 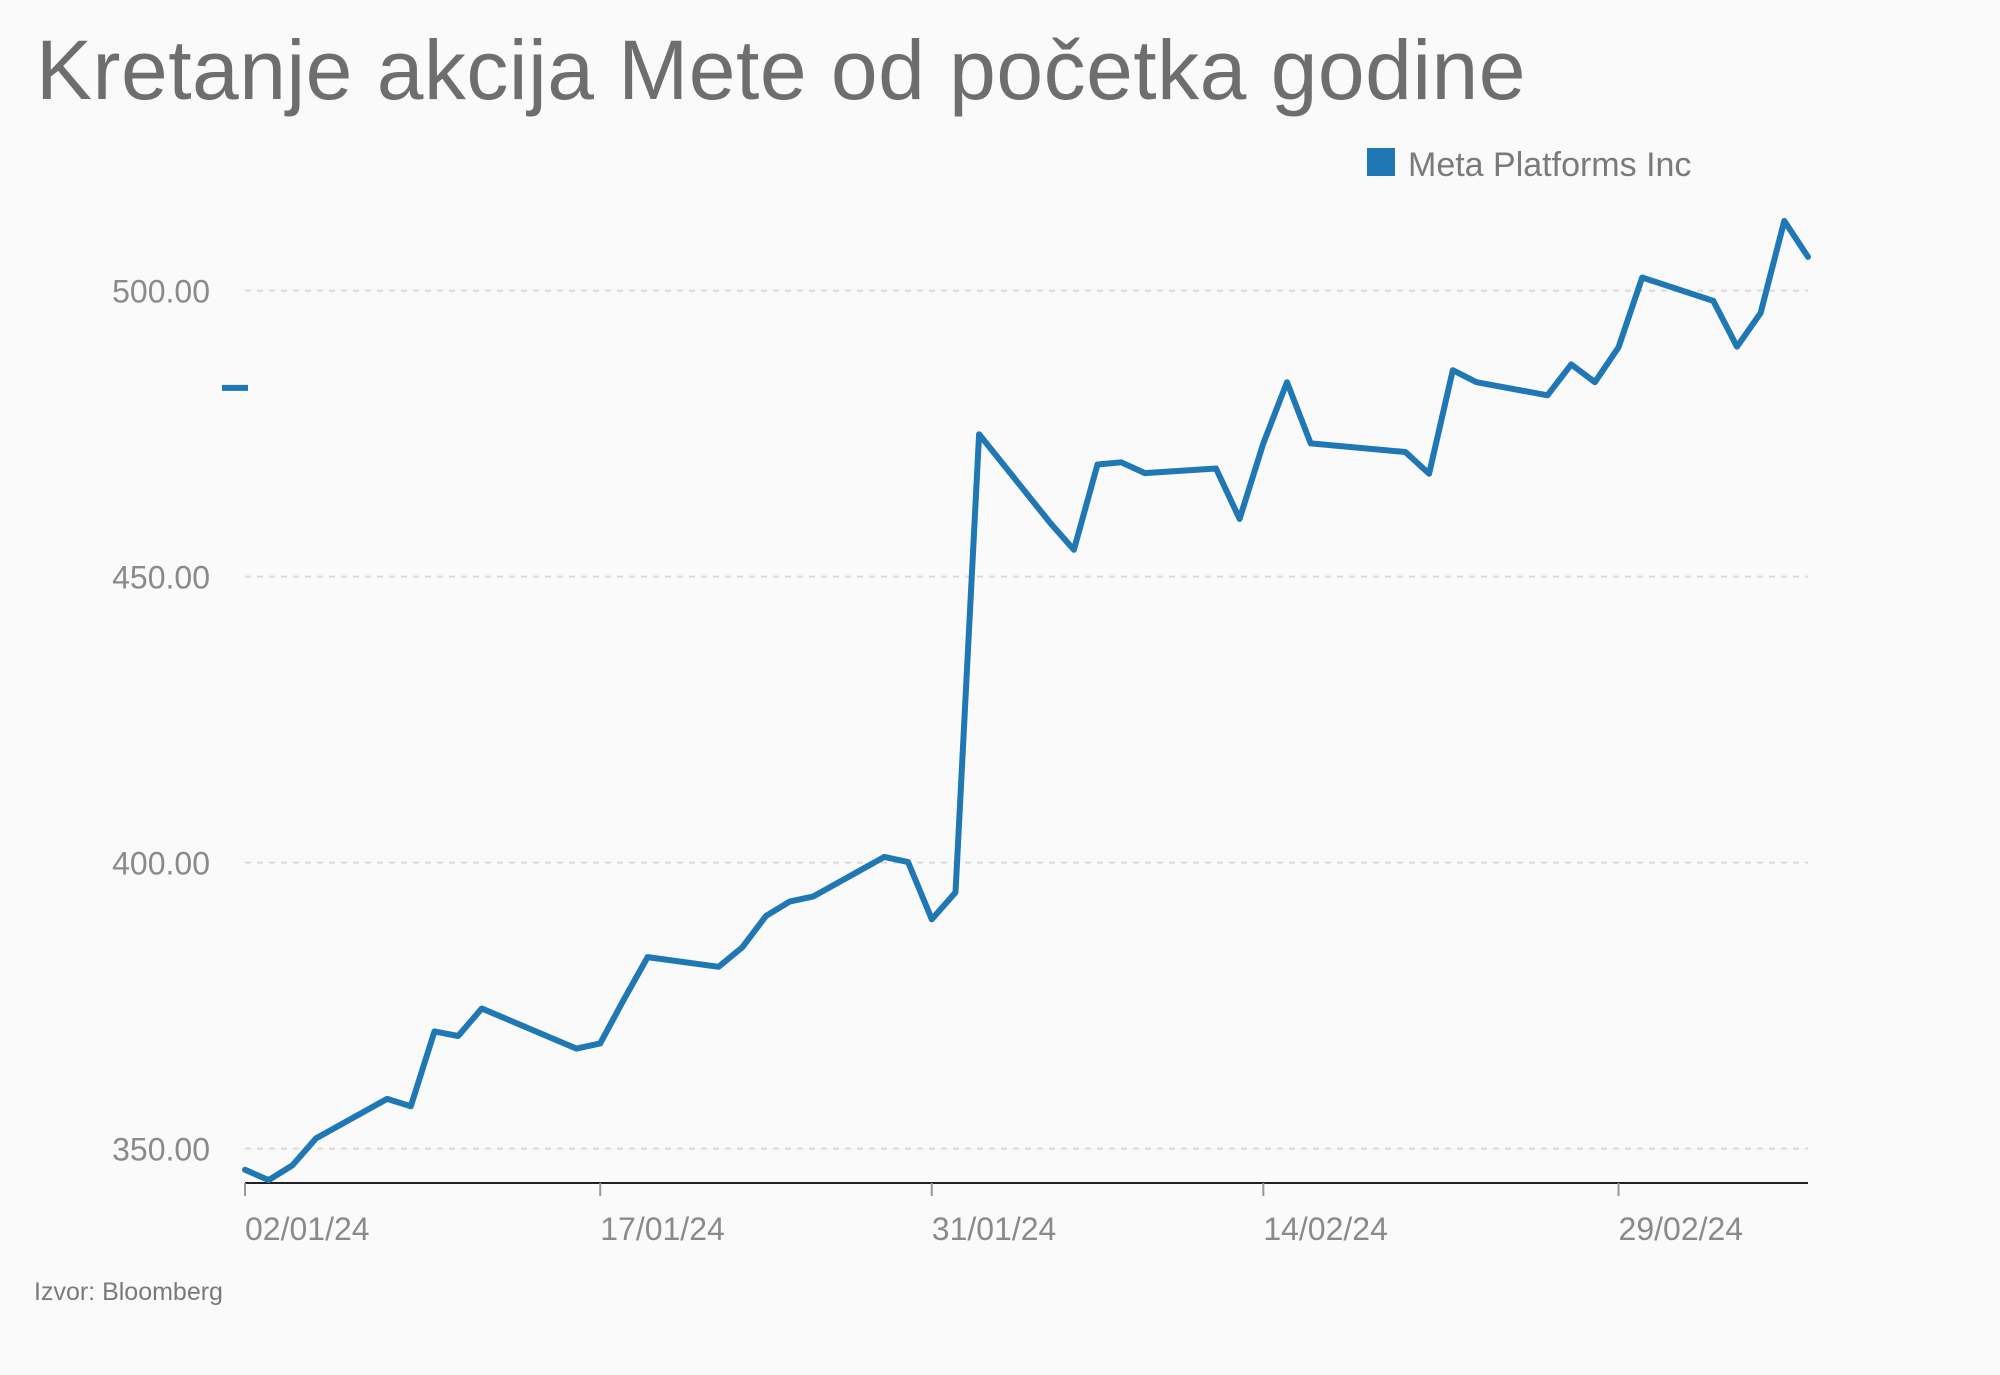 What do you see at coordinates (180, 721) in the screenshot?
I see `y-axis: 350.00 400.00 450.00 500.00` at bounding box center [180, 721].